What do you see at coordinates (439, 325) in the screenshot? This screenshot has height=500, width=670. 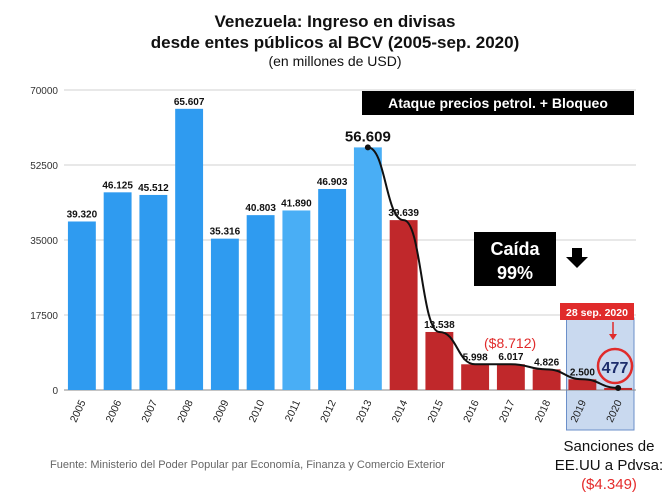 I see `data-label: 13.538` at bounding box center [439, 325].